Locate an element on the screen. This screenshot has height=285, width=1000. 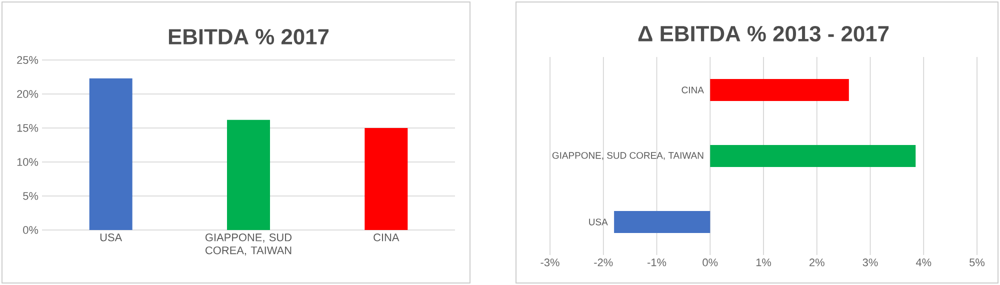
chart-title: Δ EBITDA % 2013 - 2017 is located at coordinates (763, 34).